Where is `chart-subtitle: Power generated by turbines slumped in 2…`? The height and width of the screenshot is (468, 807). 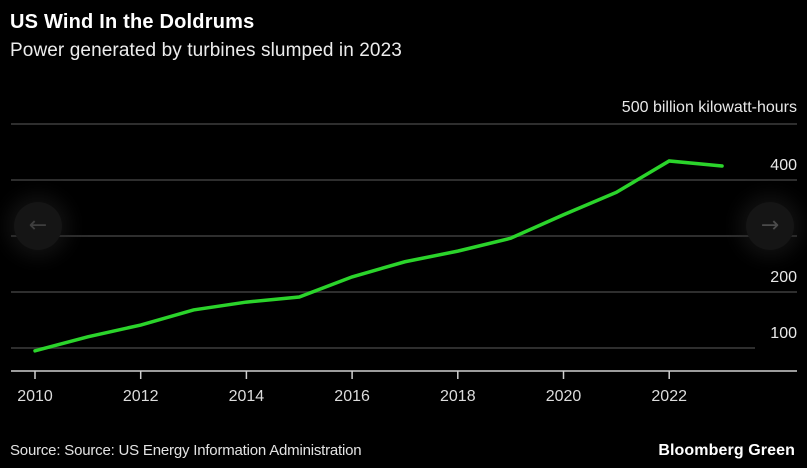 chart-subtitle: Power generated by turbines slumped in 2… is located at coordinates (206, 50).